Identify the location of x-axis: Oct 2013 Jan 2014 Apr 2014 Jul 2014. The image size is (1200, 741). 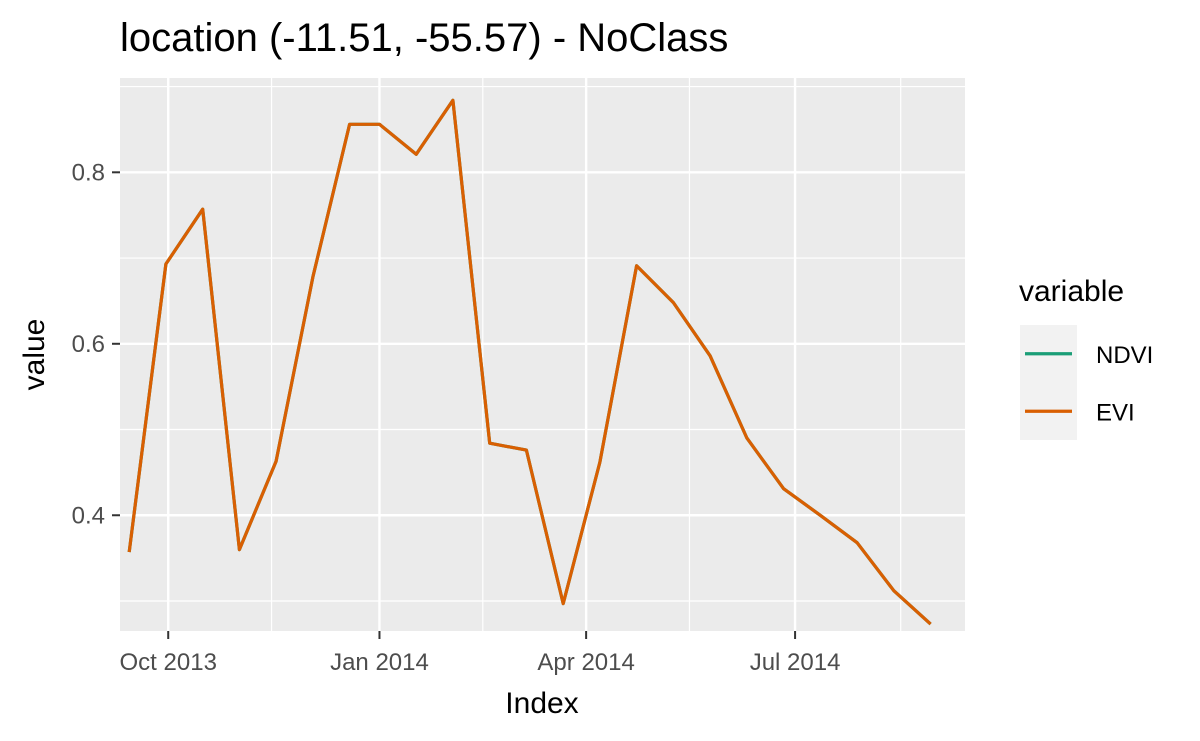
(480, 653).